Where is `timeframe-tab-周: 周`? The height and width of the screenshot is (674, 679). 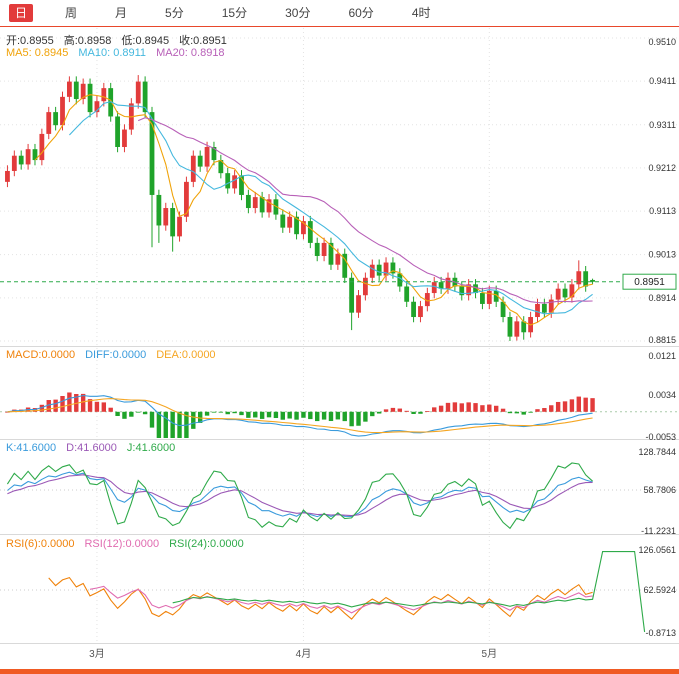
timeframe-tab-周: 周 is located at coordinates (71, 13).